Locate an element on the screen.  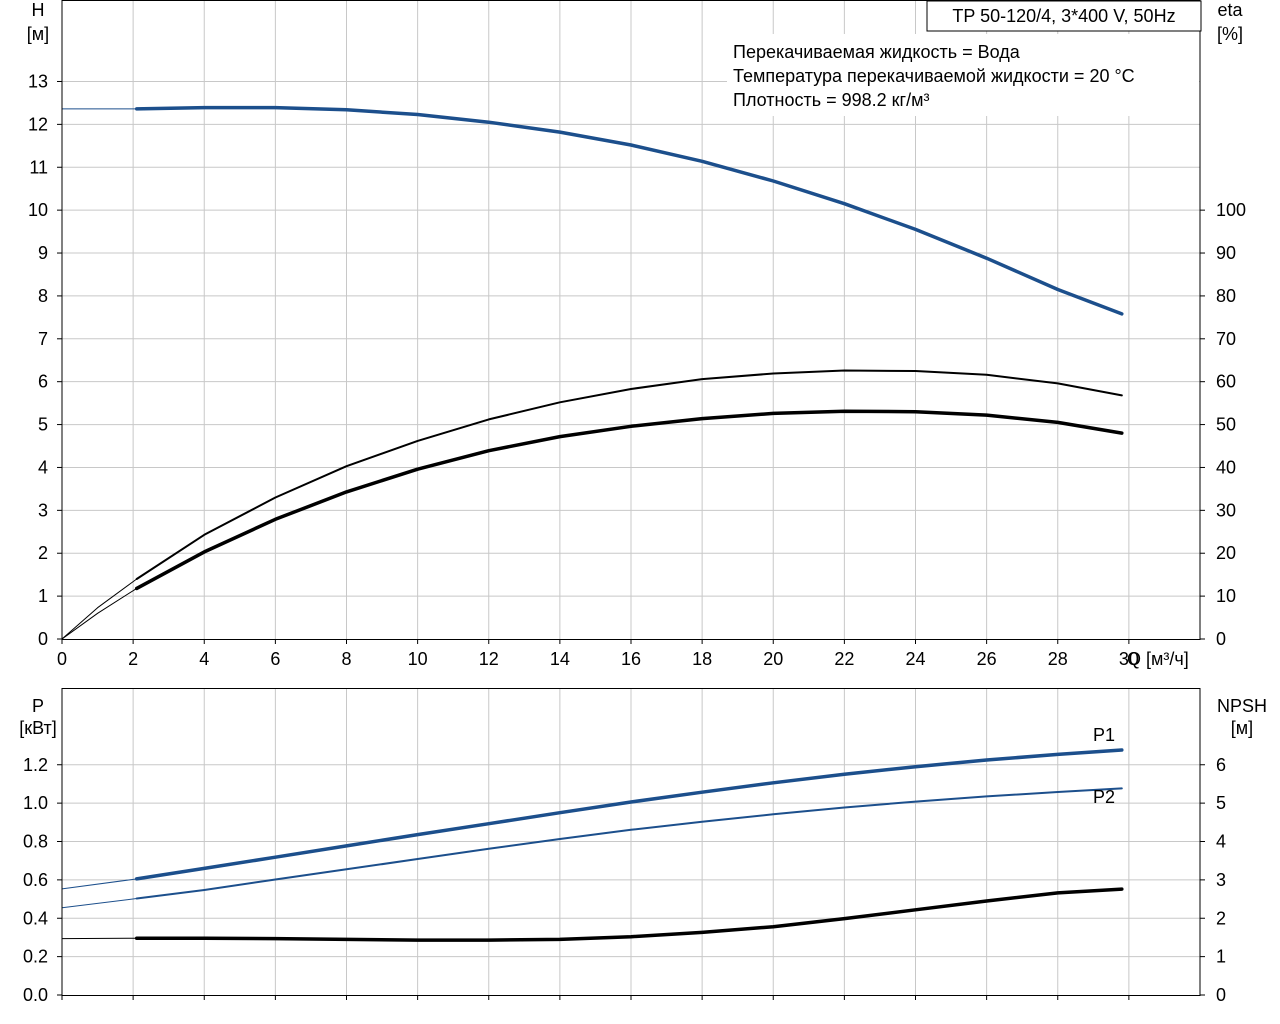
x-tick-label: 18 is located at coordinates (702, 659).